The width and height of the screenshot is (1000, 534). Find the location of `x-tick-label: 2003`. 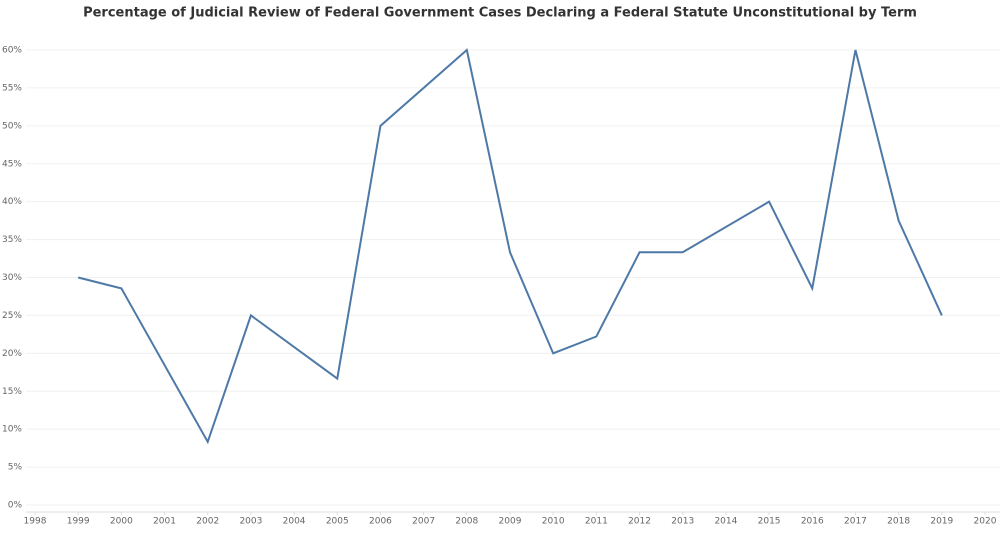

x-tick-label: 2003 is located at coordinates (250, 522).